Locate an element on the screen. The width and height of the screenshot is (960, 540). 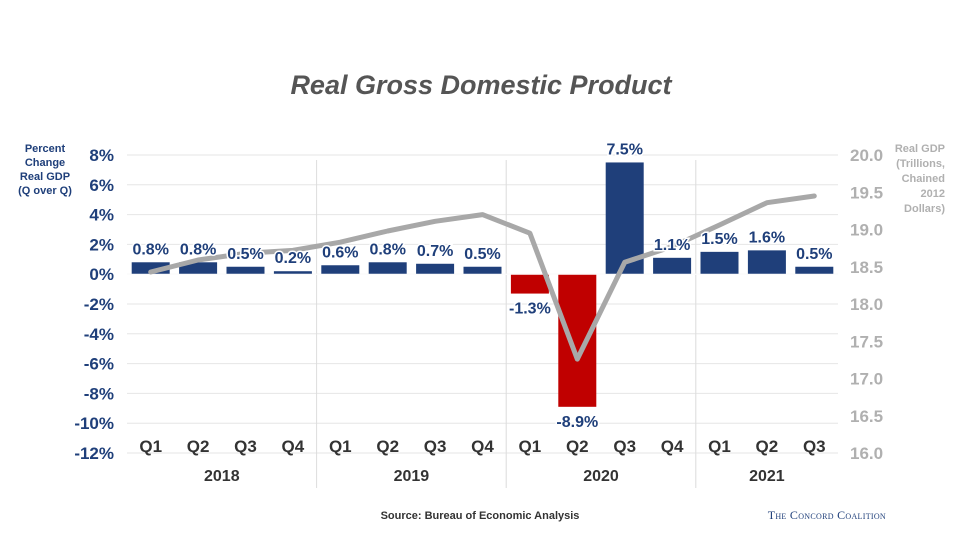
year-label: 2019 is located at coordinates (412, 476).